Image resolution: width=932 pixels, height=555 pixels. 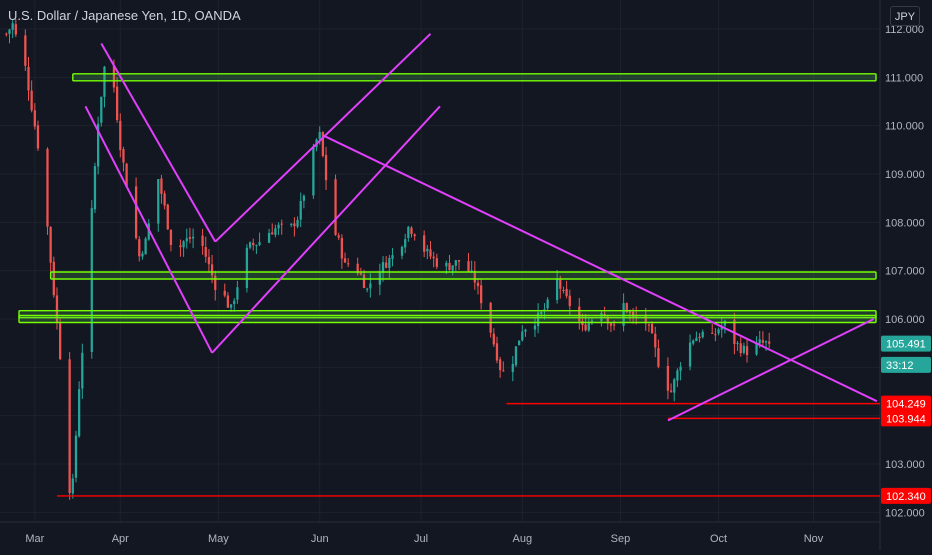 What do you see at coordinates (905, 16) in the screenshot?
I see `currency-button: JPY` at bounding box center [905, 16].